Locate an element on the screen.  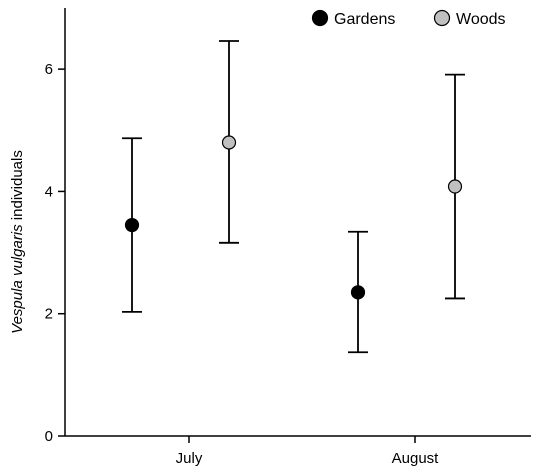
y-tick-label: 2 is located at coordinates (49, 314).